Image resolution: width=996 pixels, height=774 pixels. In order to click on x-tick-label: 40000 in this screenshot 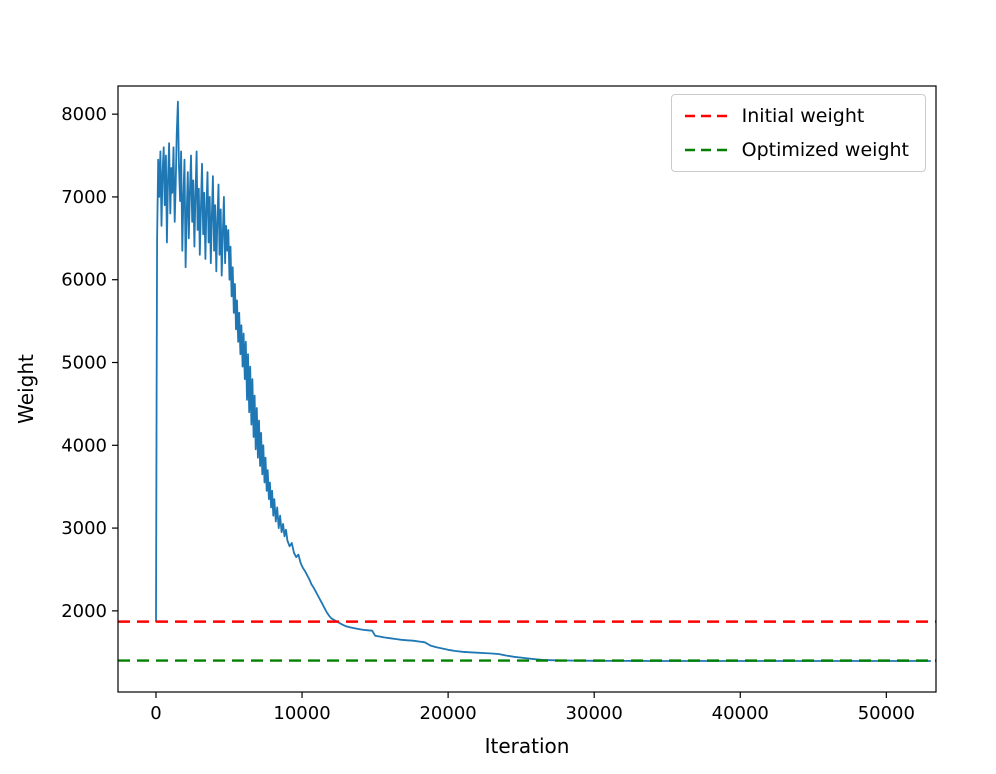, I will do `click(740, 713)`.